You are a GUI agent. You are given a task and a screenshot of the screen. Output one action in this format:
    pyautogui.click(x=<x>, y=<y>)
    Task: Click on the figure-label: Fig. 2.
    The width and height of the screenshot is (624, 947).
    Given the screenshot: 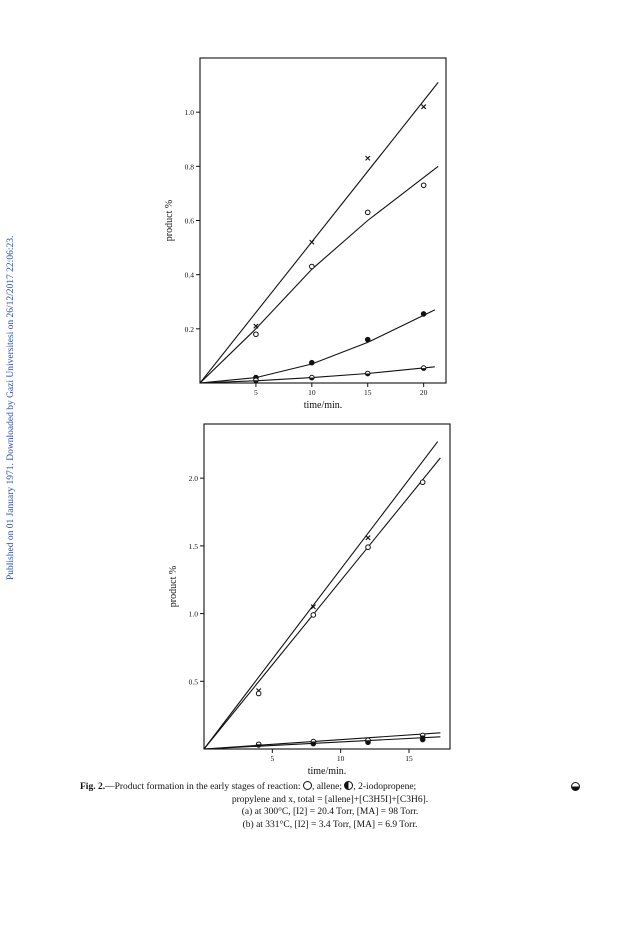 What is the action you would take?
    pyautogui.click(x=93, y=787)
    